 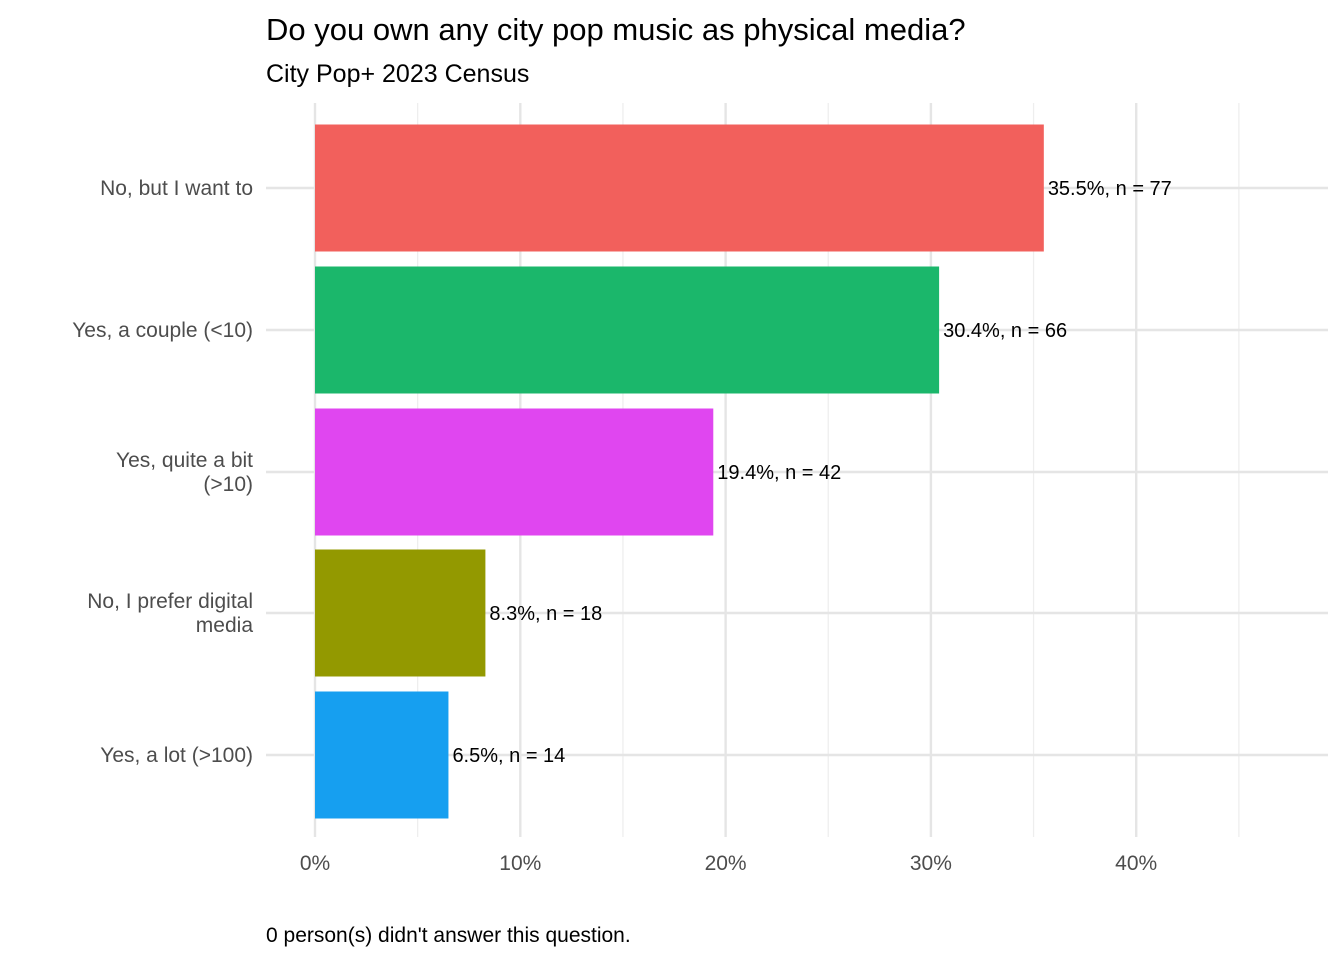 I want to click on y-axis-label-line: media, so click(x=225, y=625).